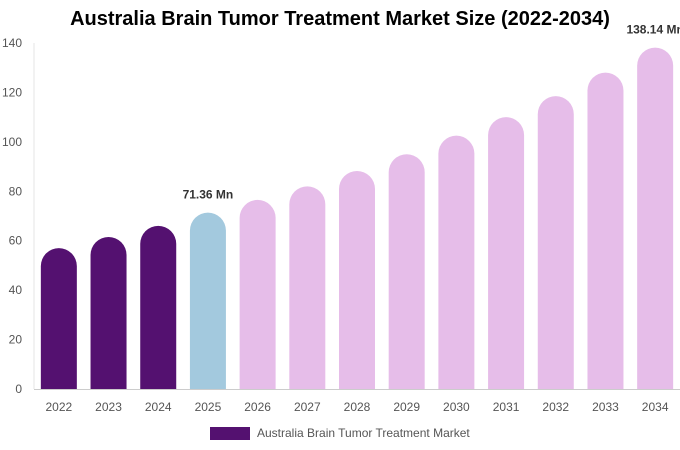 The width and height of the screenshot is (680, 450). Describe the element at coordinates (363, 433) in the screenshot. I see `legend-label: Australia Brain Tumor Treatment Market` at that location.